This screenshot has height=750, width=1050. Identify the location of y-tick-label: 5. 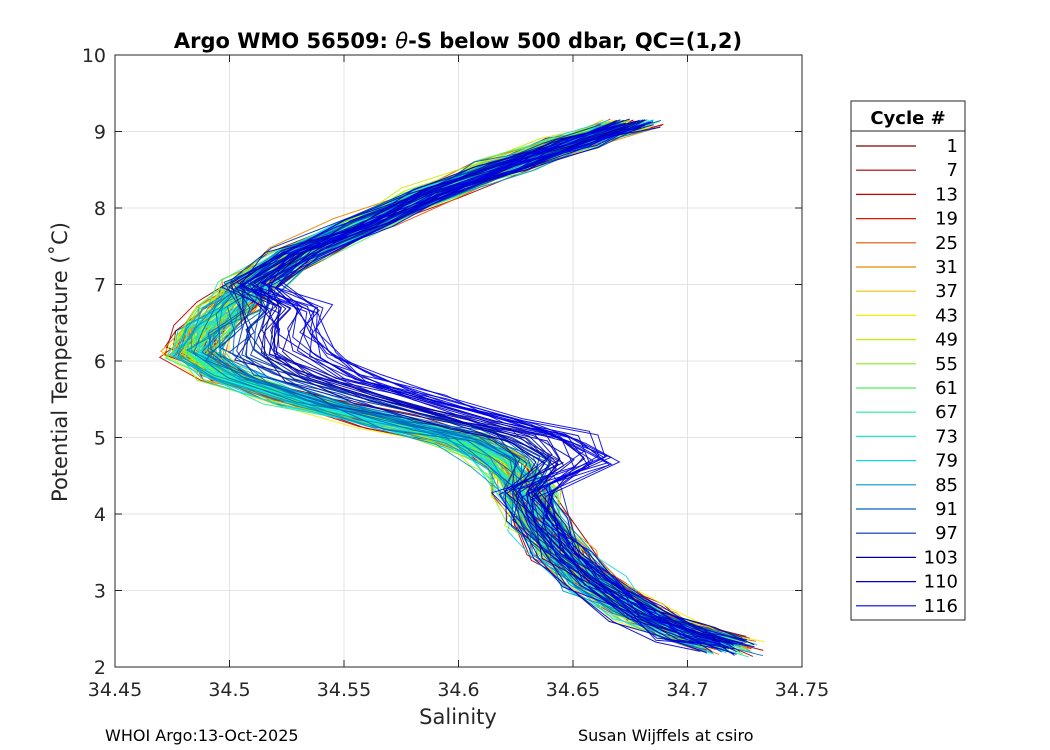
(100, 439).